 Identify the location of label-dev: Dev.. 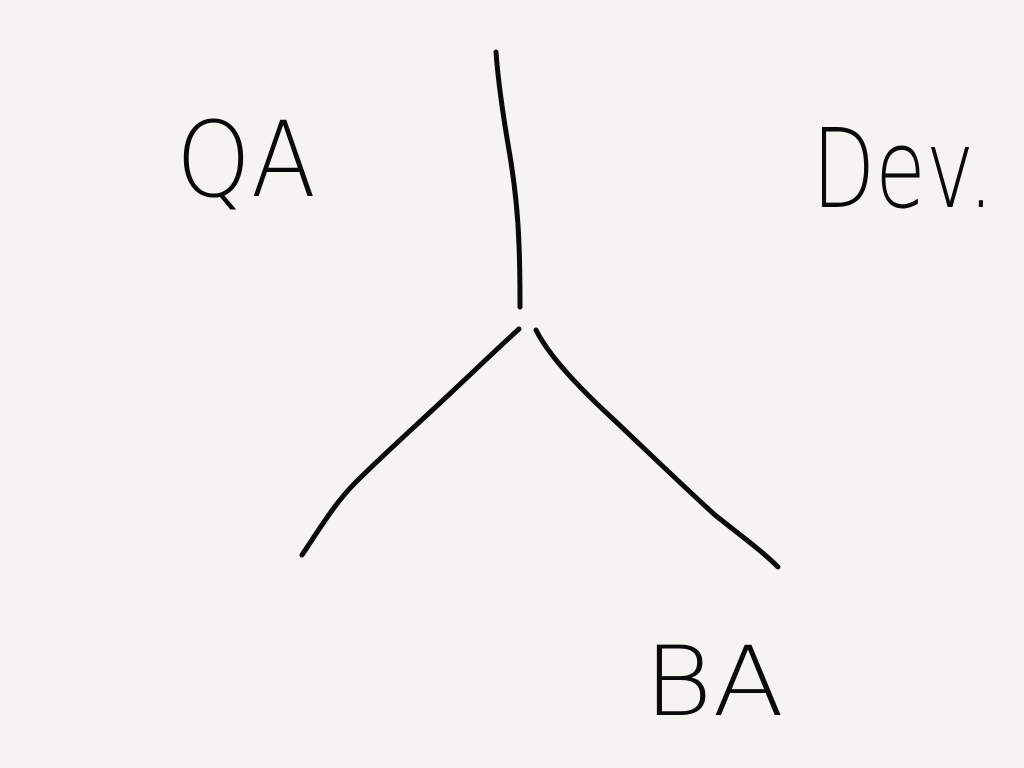
(903, 169).